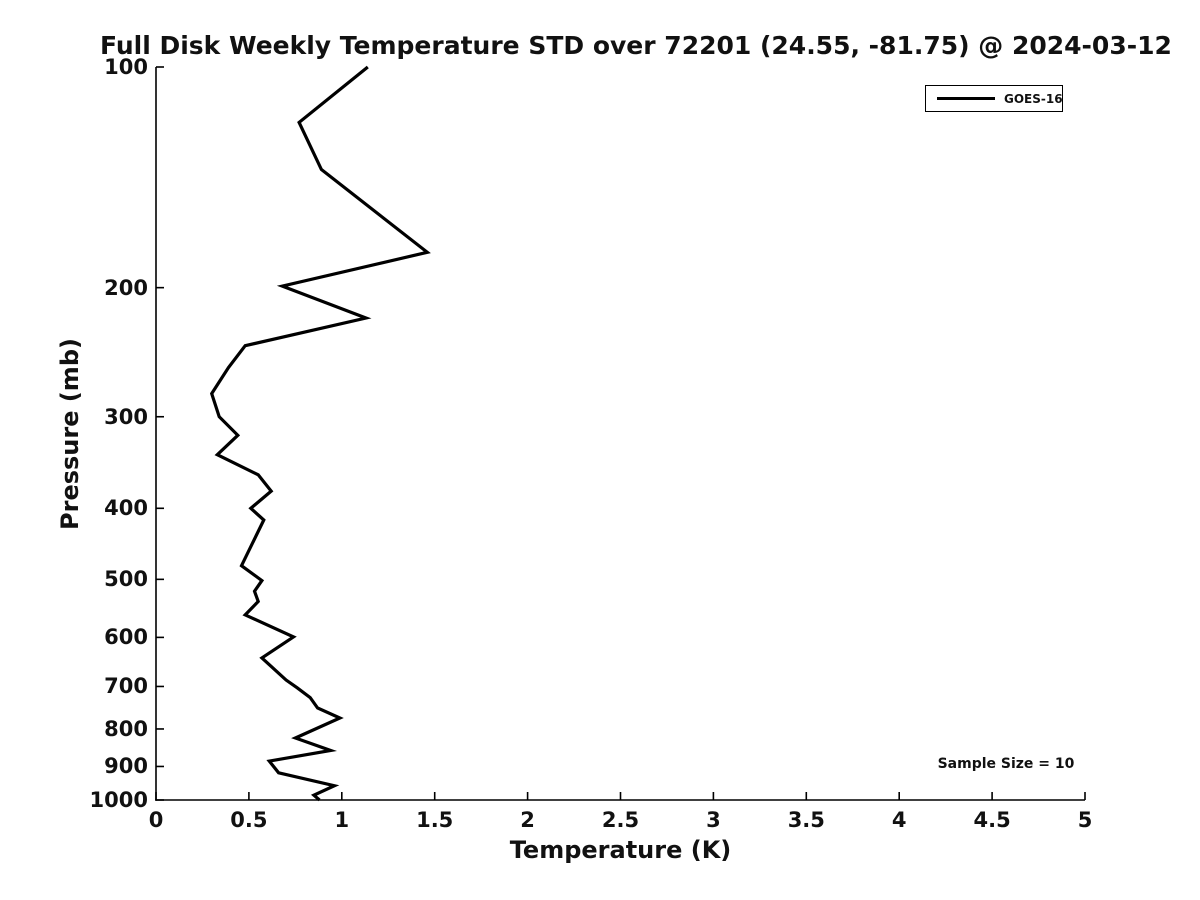  Describe the element at coordinates (1033, 98) in the screenshot. I see `legend-goes16-label: GOES-16` at that location.